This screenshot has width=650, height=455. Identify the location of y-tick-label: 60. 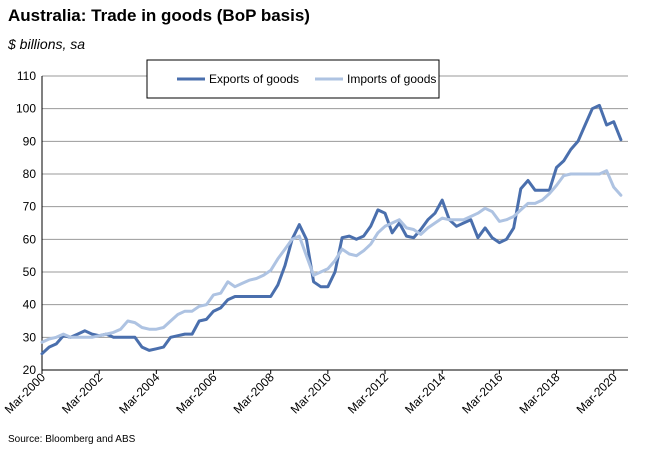
(30, 239).